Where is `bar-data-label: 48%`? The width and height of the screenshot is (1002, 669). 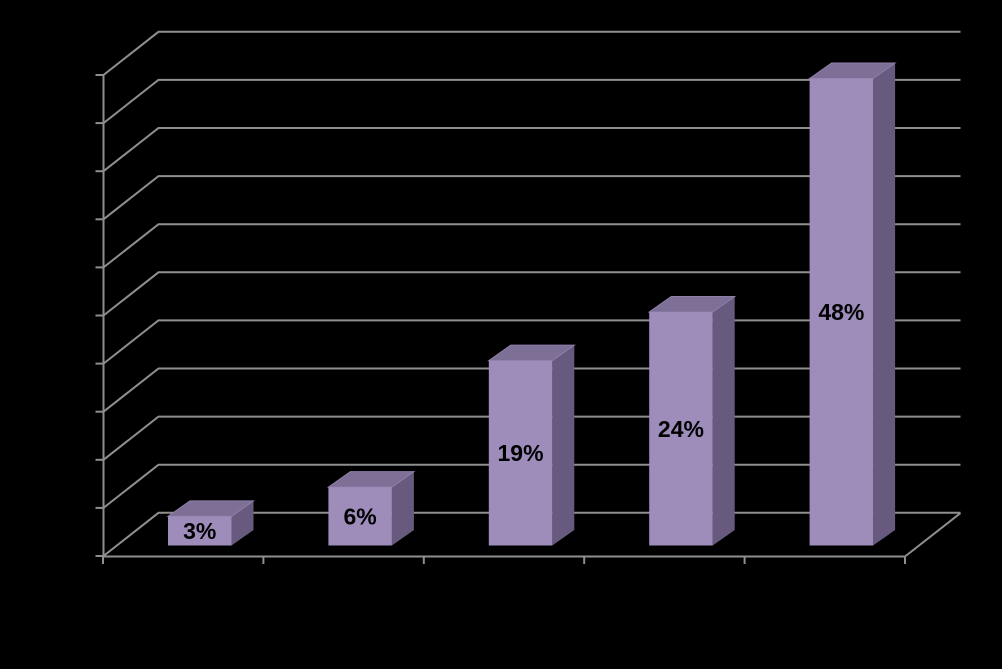
bar-data-label: 48% is located at coordinates (841, 312).